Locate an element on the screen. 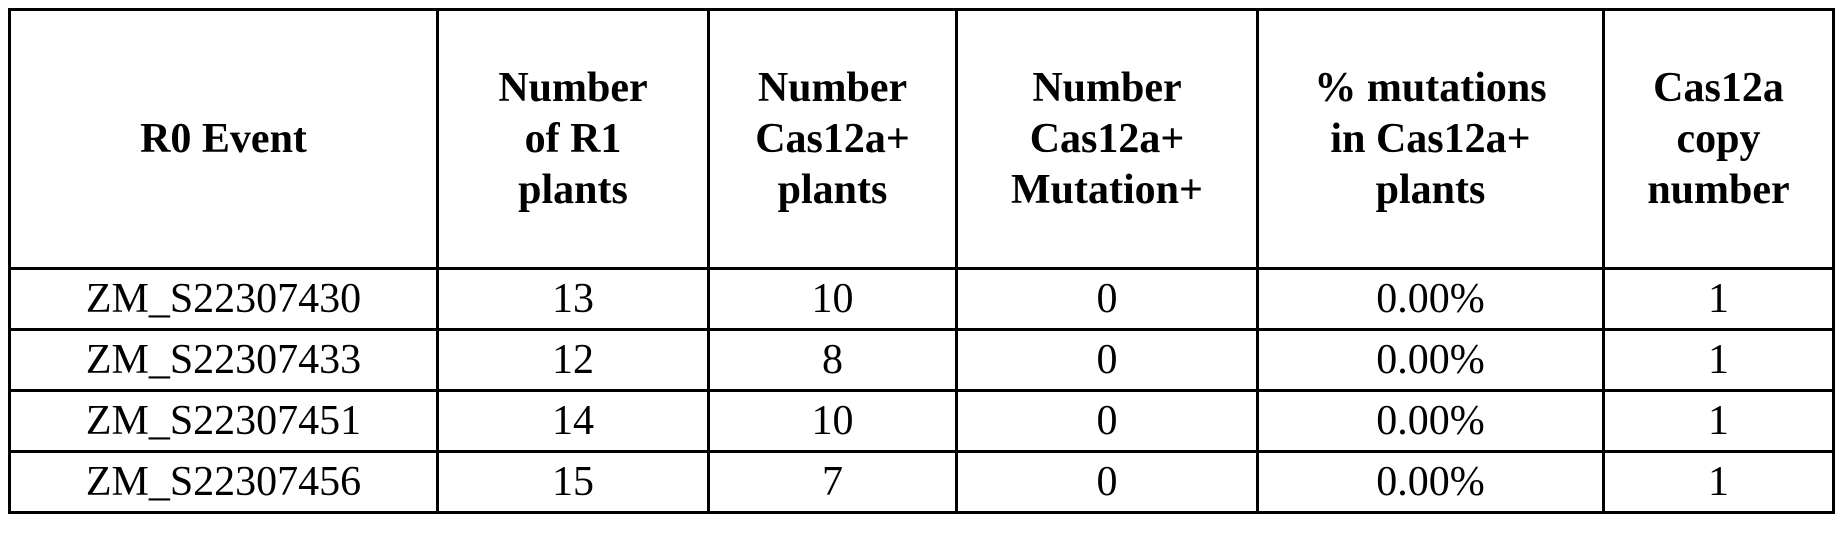 This screenshot has width=1847, height=554. cell-number-cas12a-plants: 8 is located at coordinates (832, 360).